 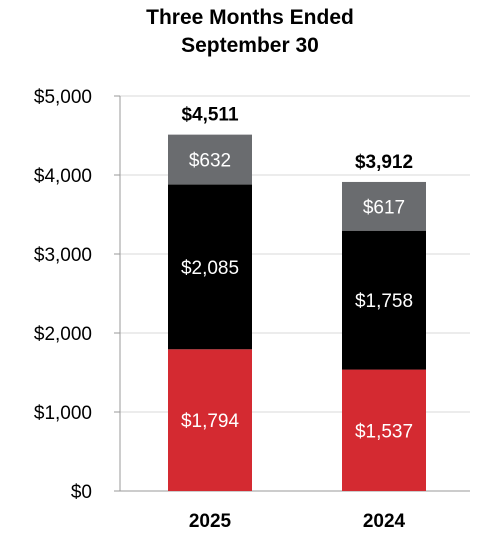 I want to click on bar-segment-label: $1,794, so click(x=210, y=421).